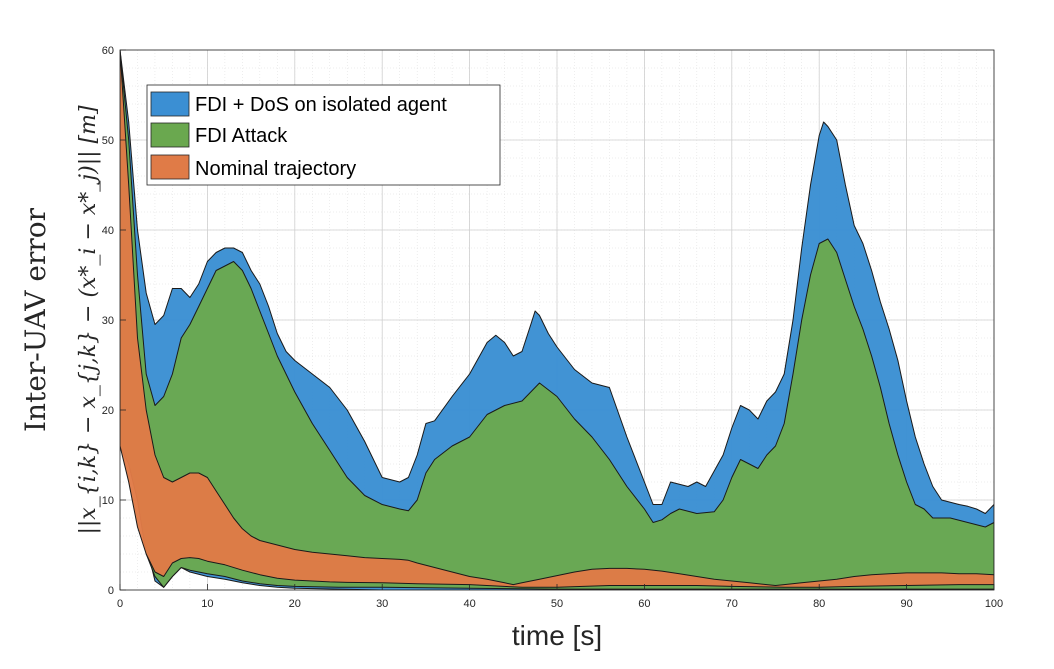 The height and width of the screenshot is (669, 1054). What do you see at coordinates (644, 604) in the screenshot?
I see `x-tick-label: 60` at bounding box center [644, 604].